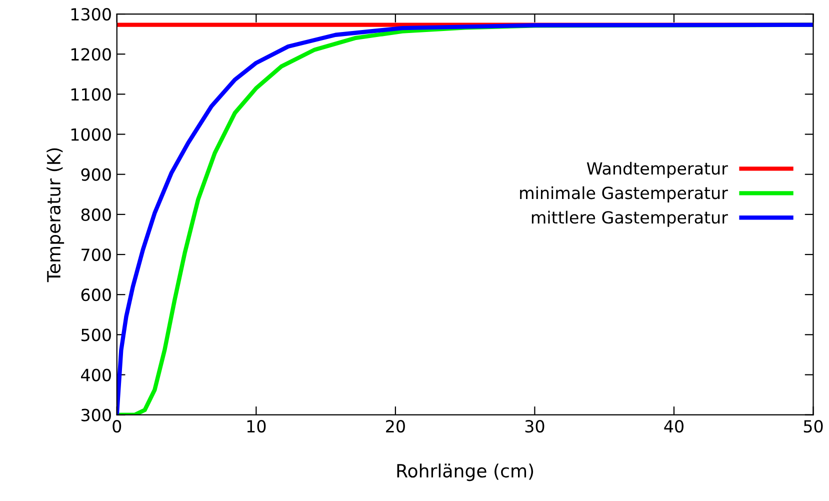 This screenshot has height=501, width=829. Describe the element at coordinates (96, 375) in the screenshot. I see `y-tick-label: 400` at that location.